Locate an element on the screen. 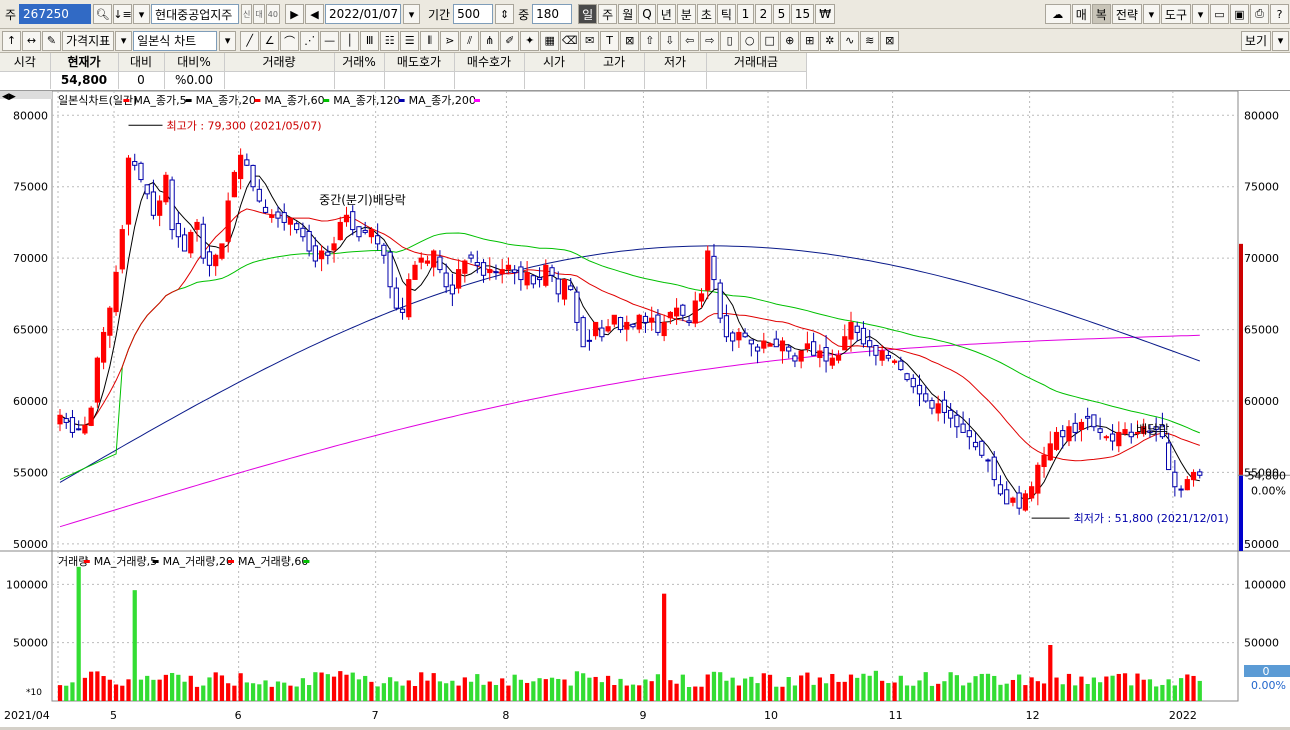 Image resolution: width=1290 pixels, height=730 pixels. doc-icon: ▯ is located at coordinates (730, 40).